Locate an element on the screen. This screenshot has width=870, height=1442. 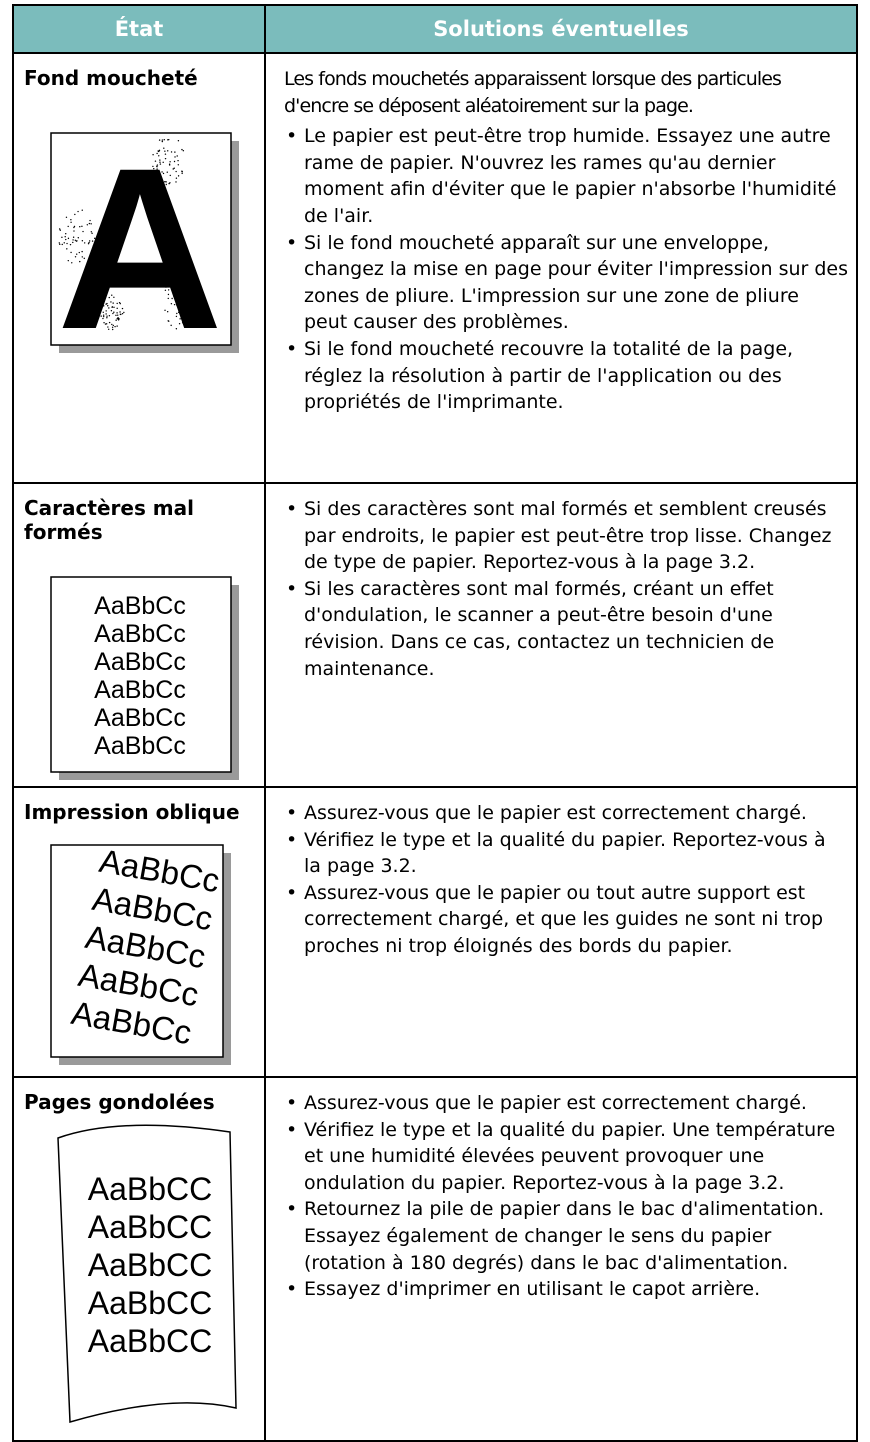
illustration-text: A is located at coordinates (140, 247).